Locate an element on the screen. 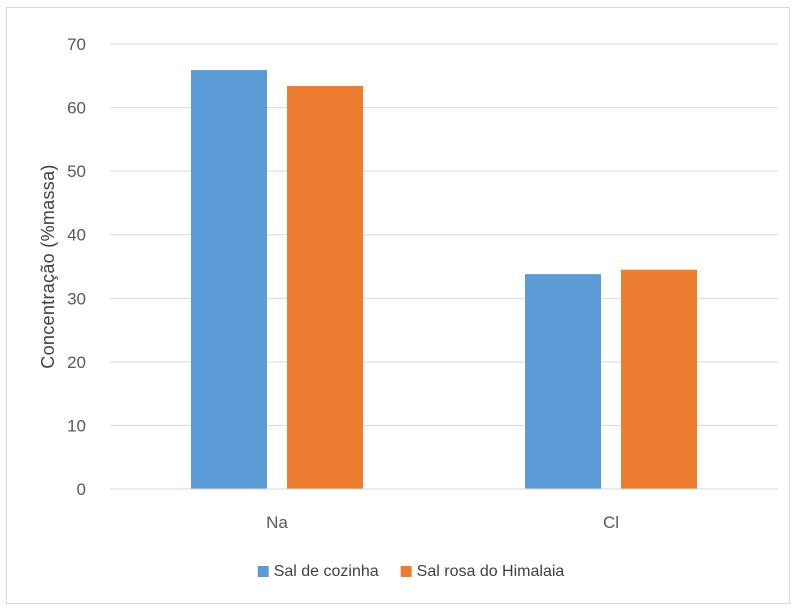 This screenshot has height=609, width=794. legend: Sal de cozinha Sal rosa do Himalaia is located at coordinates (411, 571).